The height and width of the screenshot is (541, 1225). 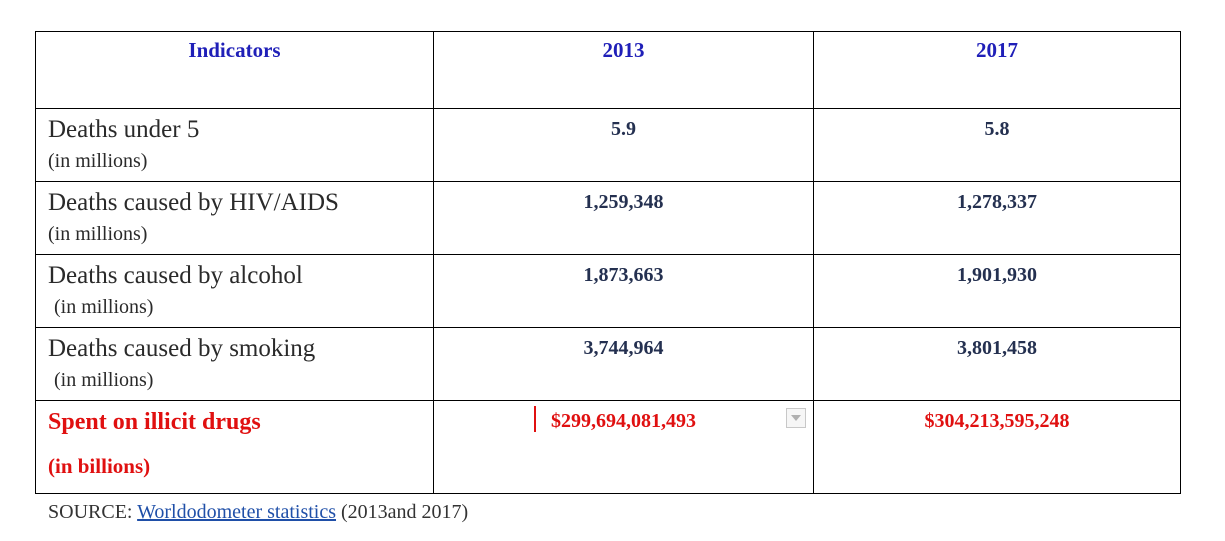 I want to click on cell-2017: 1,901,930, so click(x=997, y=291).